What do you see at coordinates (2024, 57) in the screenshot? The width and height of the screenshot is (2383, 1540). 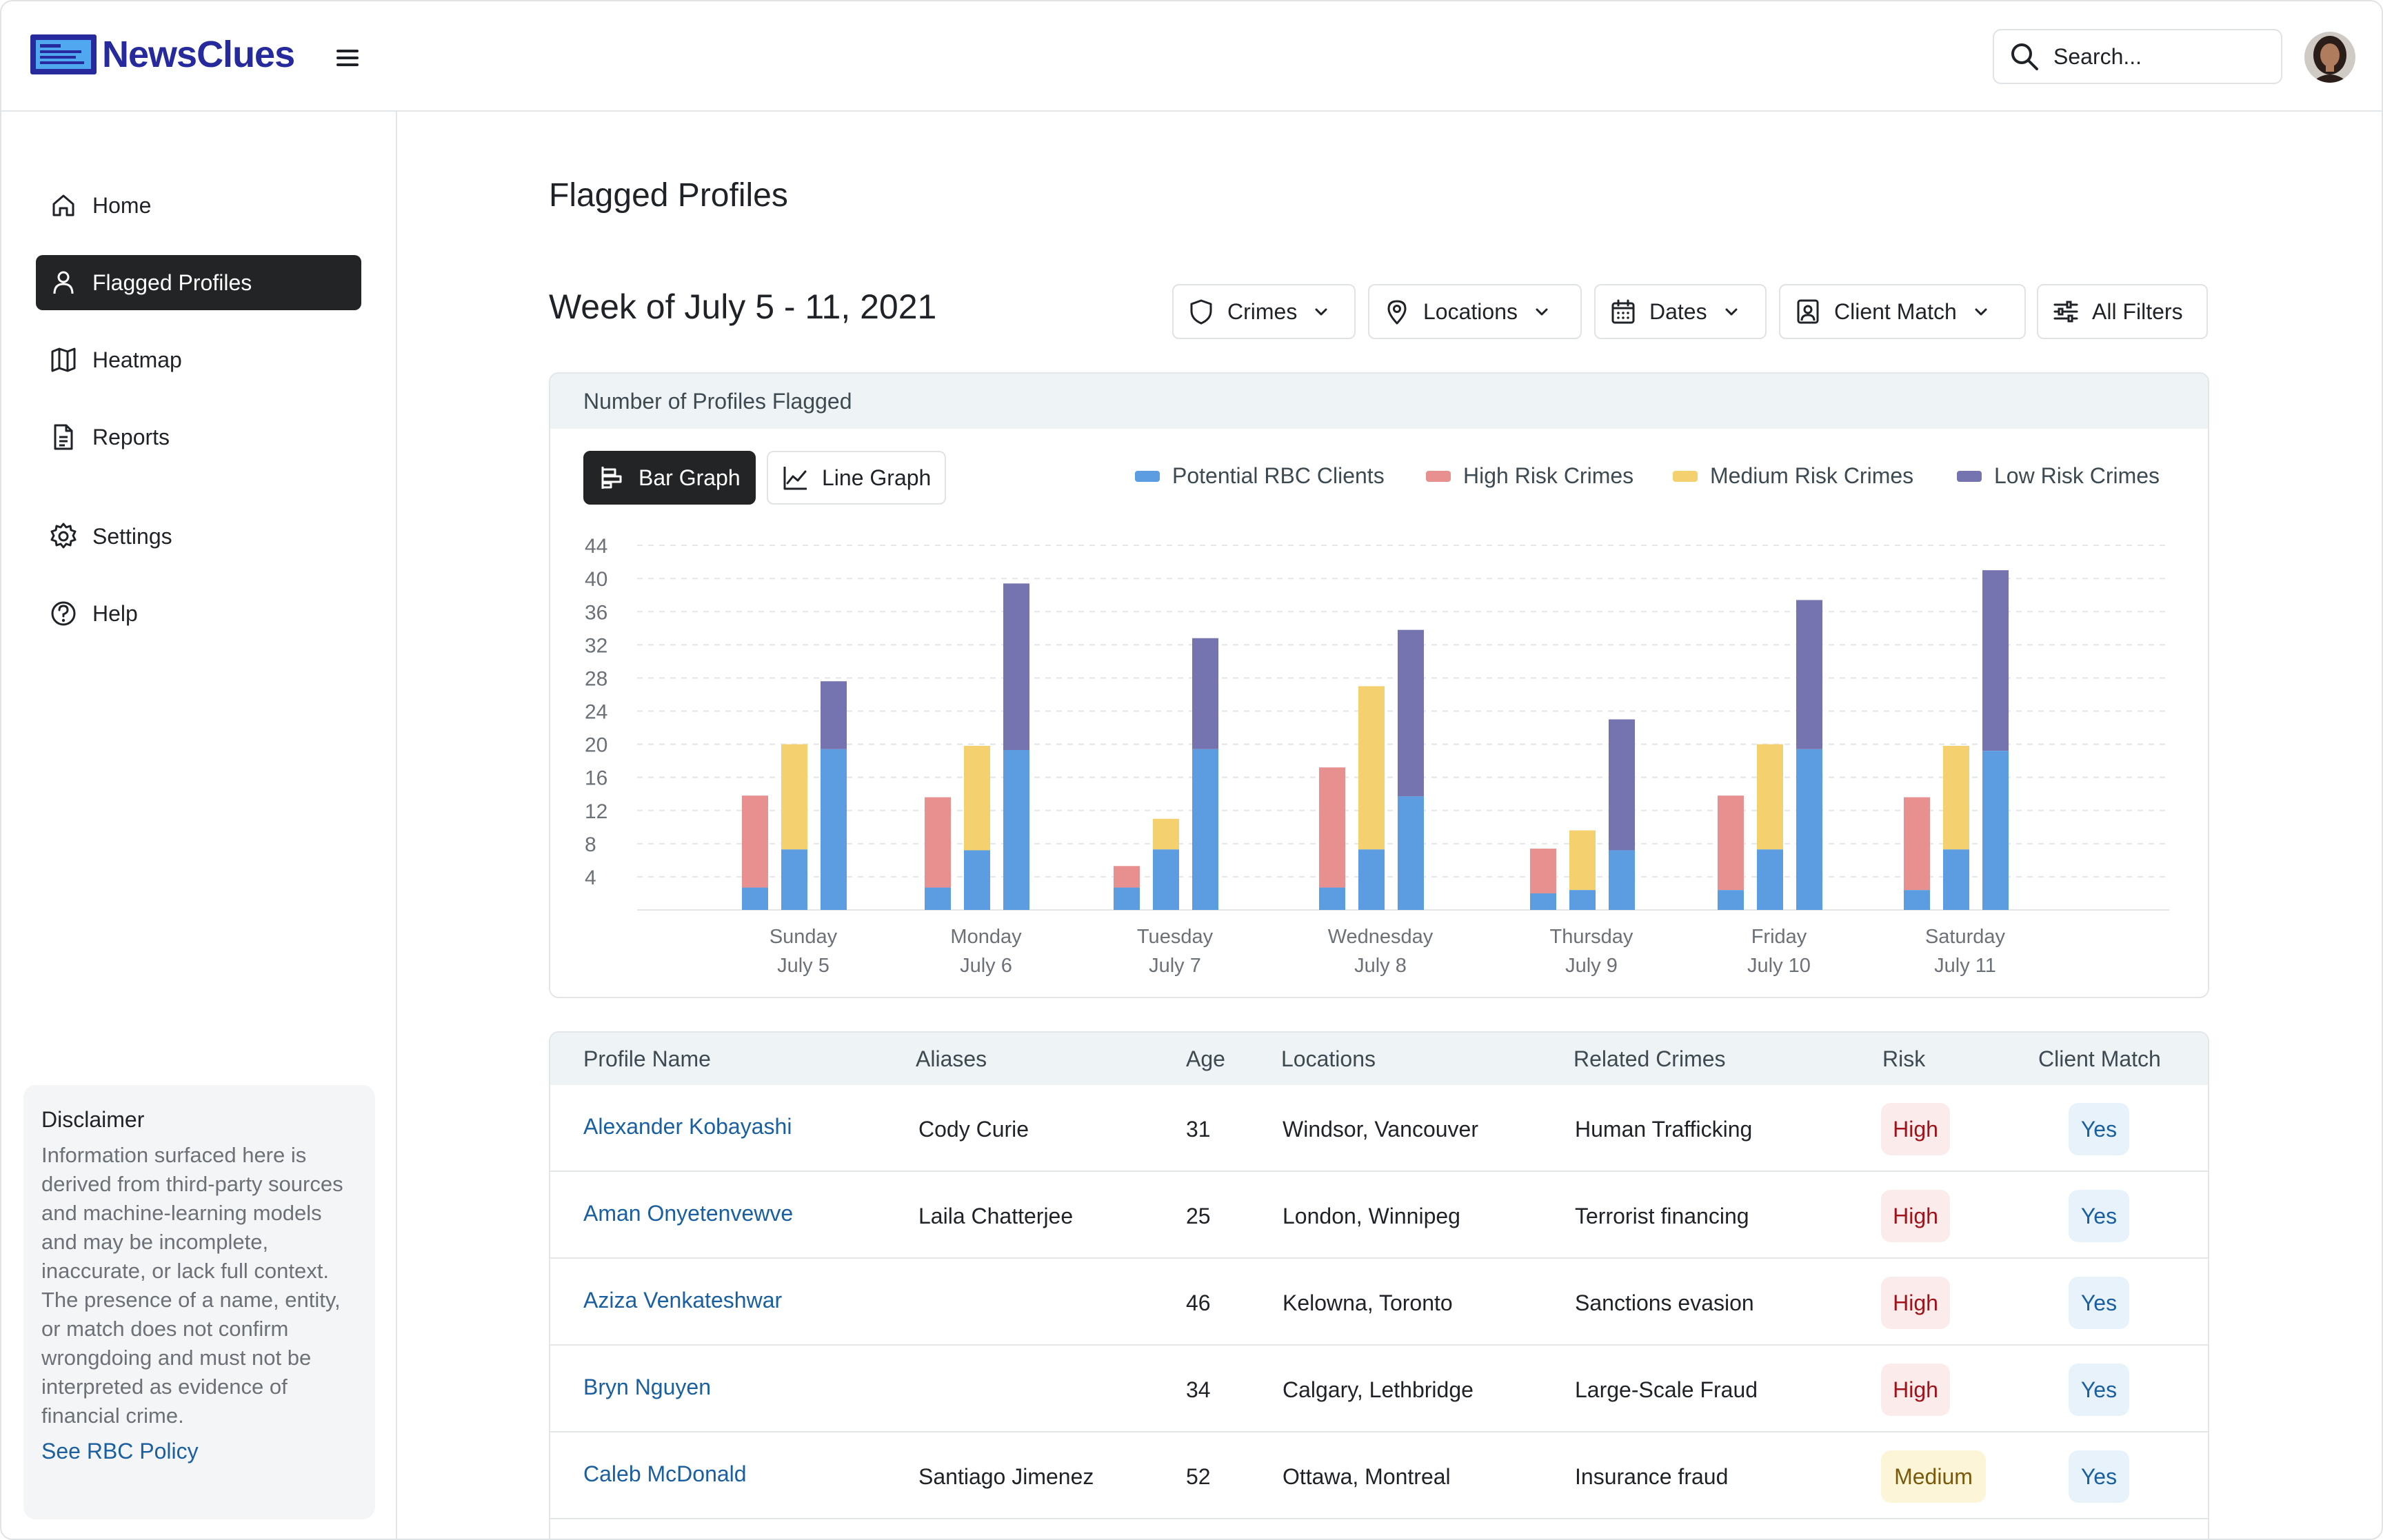 I see `search-icon` at bounding box center [2024, 57].